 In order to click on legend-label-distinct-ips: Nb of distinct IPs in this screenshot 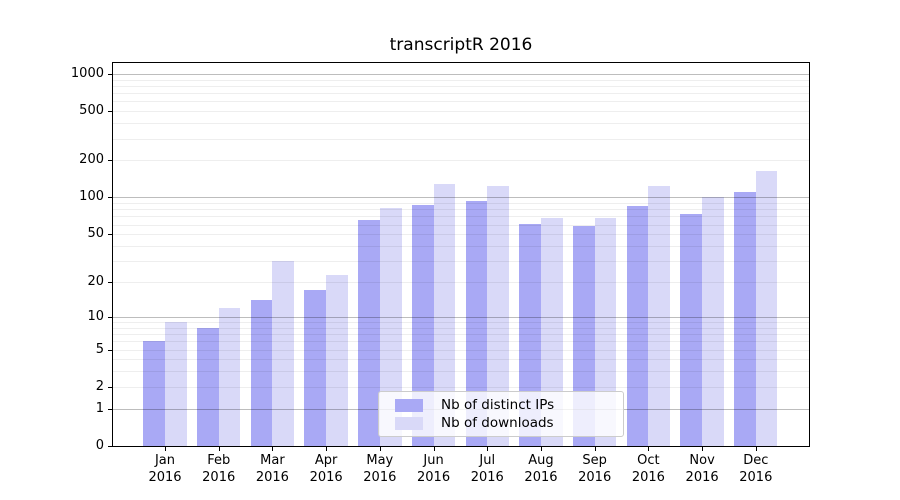, I will do `click(498, 405)`.